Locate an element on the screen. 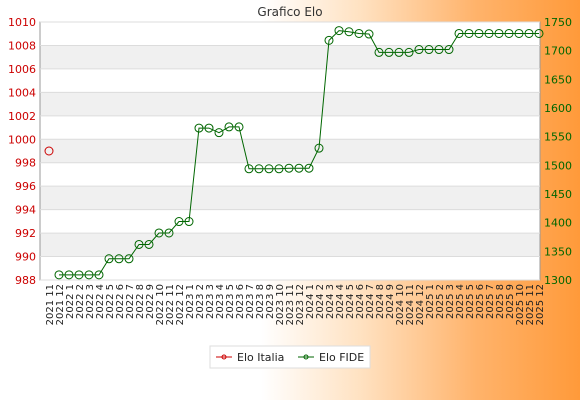  x-tick-label: 2024 8 is located at coordinates (380, 301).